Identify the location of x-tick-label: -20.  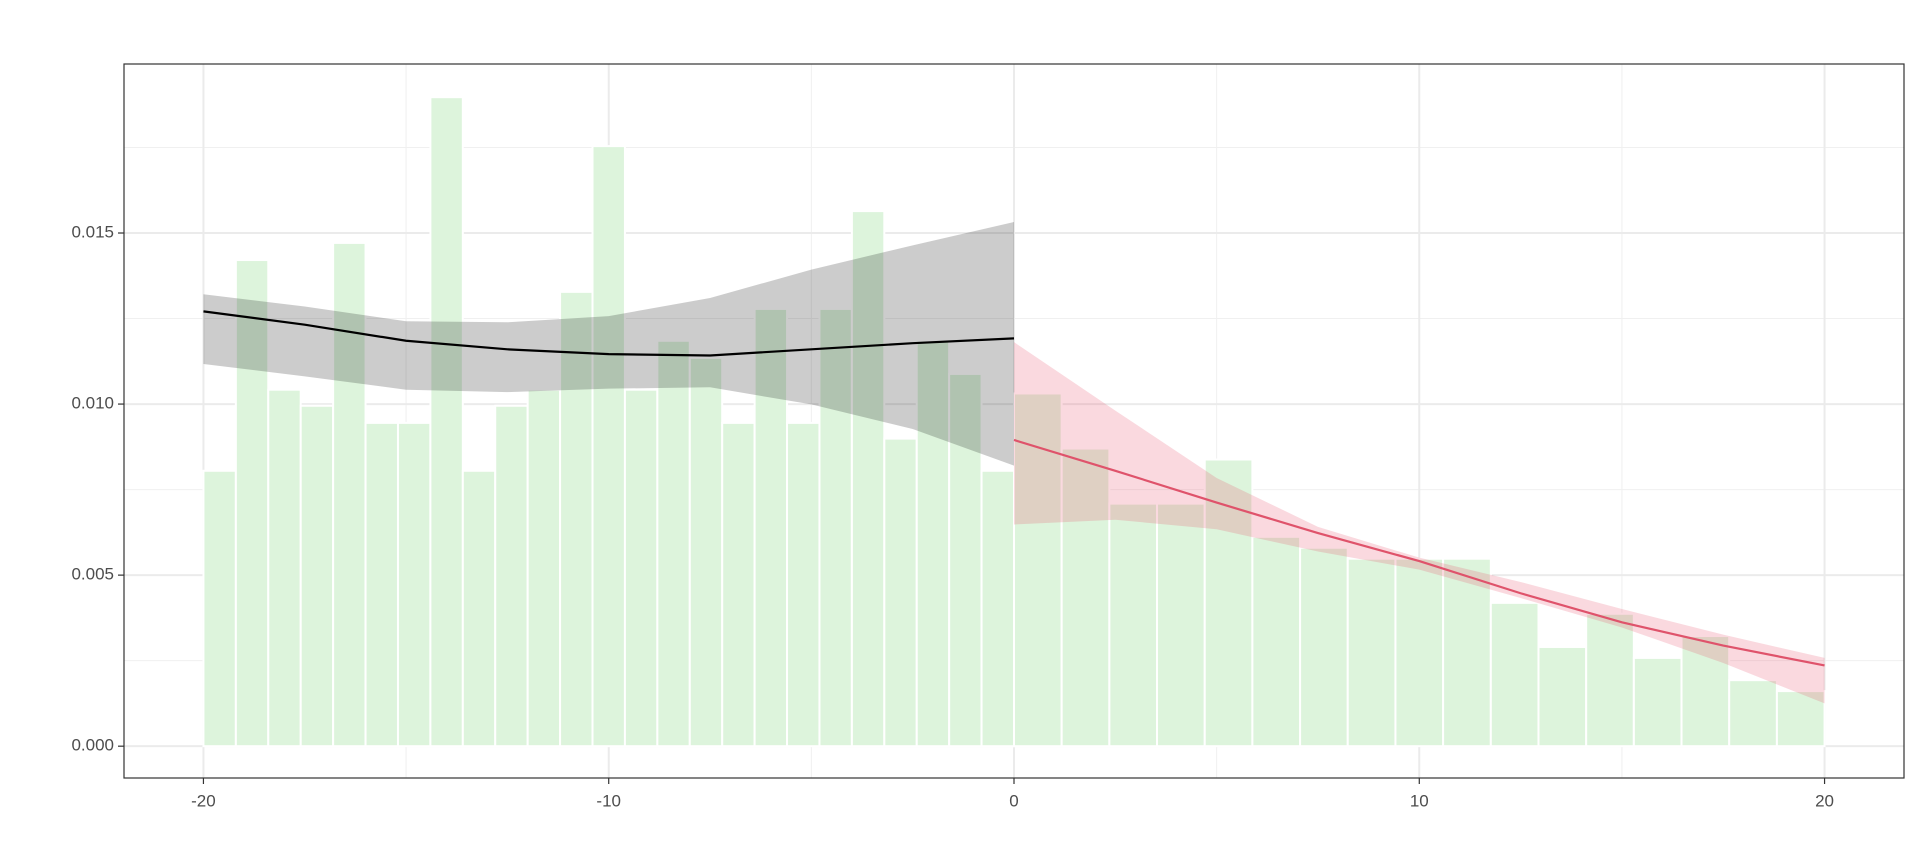
(203, 800).